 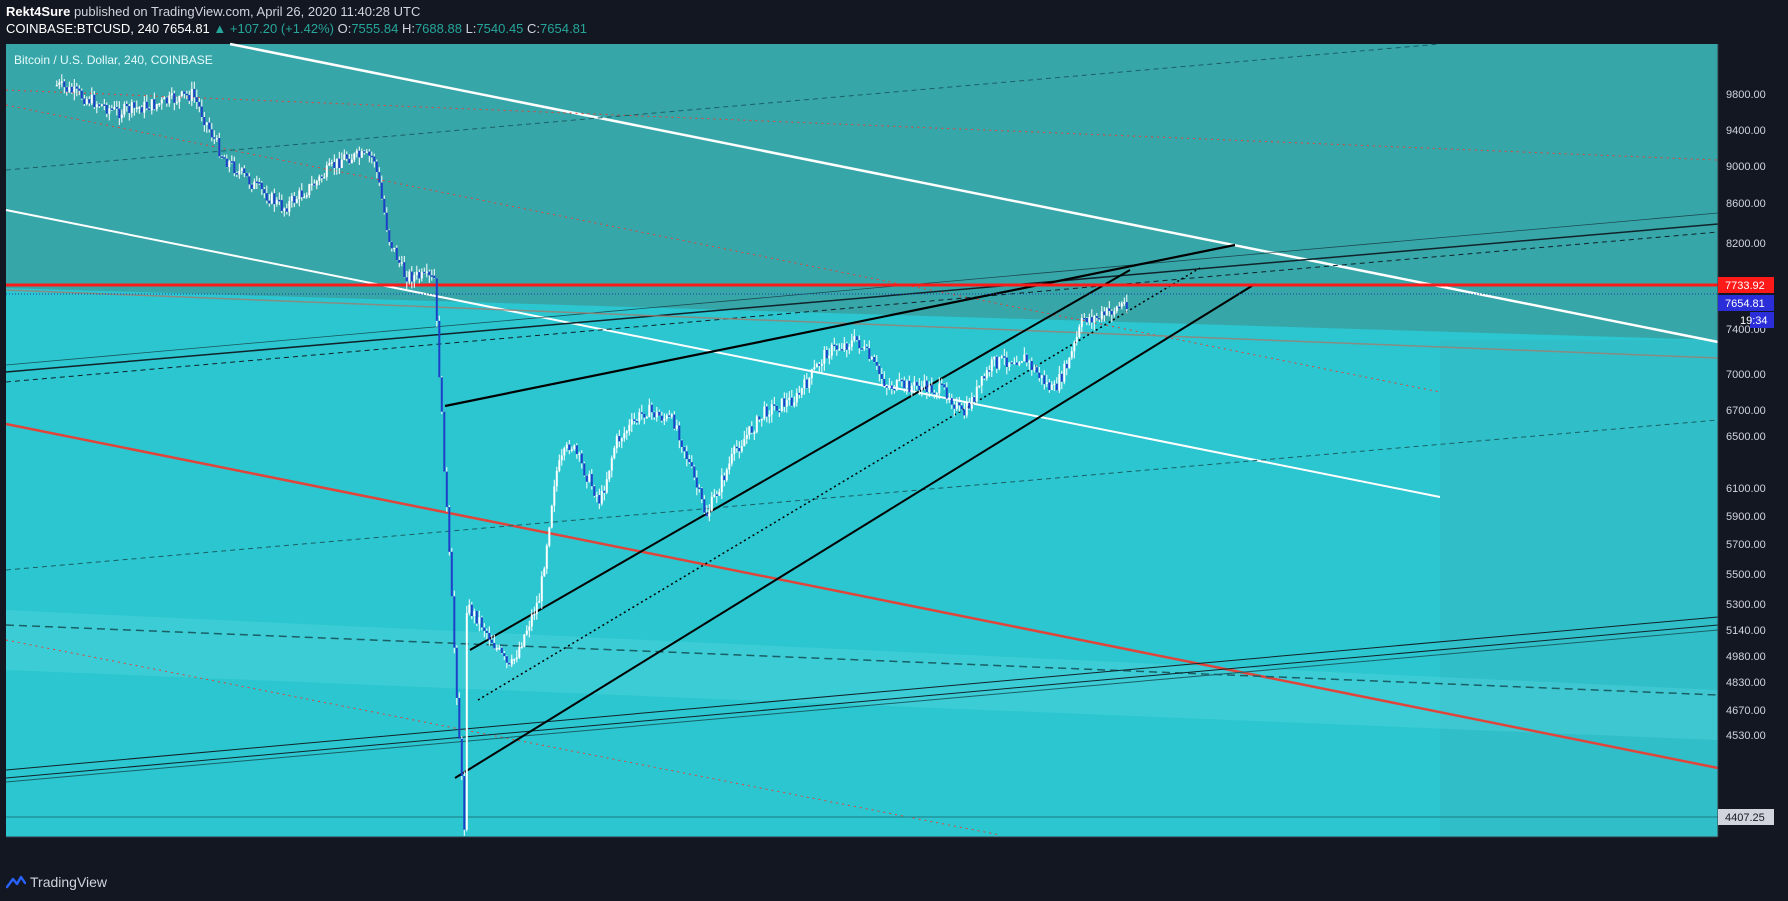 What do you see at coordinates (1746, 285) in the screenshot?
I see `resistance-tag-bg` at bounding box center [1746, 285].